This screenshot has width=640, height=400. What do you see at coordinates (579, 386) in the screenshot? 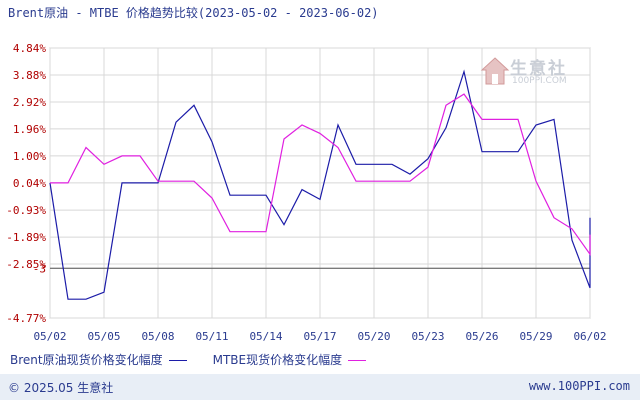
I see `footer-site-link: www.100PPI.com` at bounding box center [579, 386].